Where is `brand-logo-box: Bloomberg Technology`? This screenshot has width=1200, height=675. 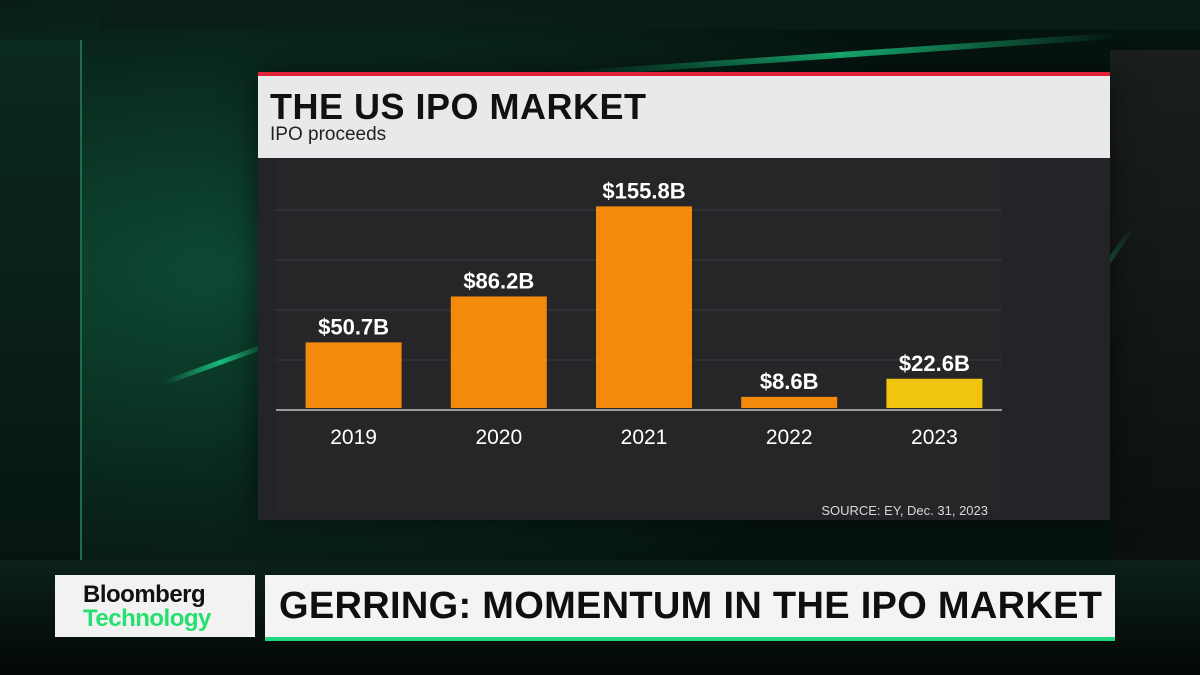
brand-logo-box: Bloomberg Technology is located at coordinates (155, 606).